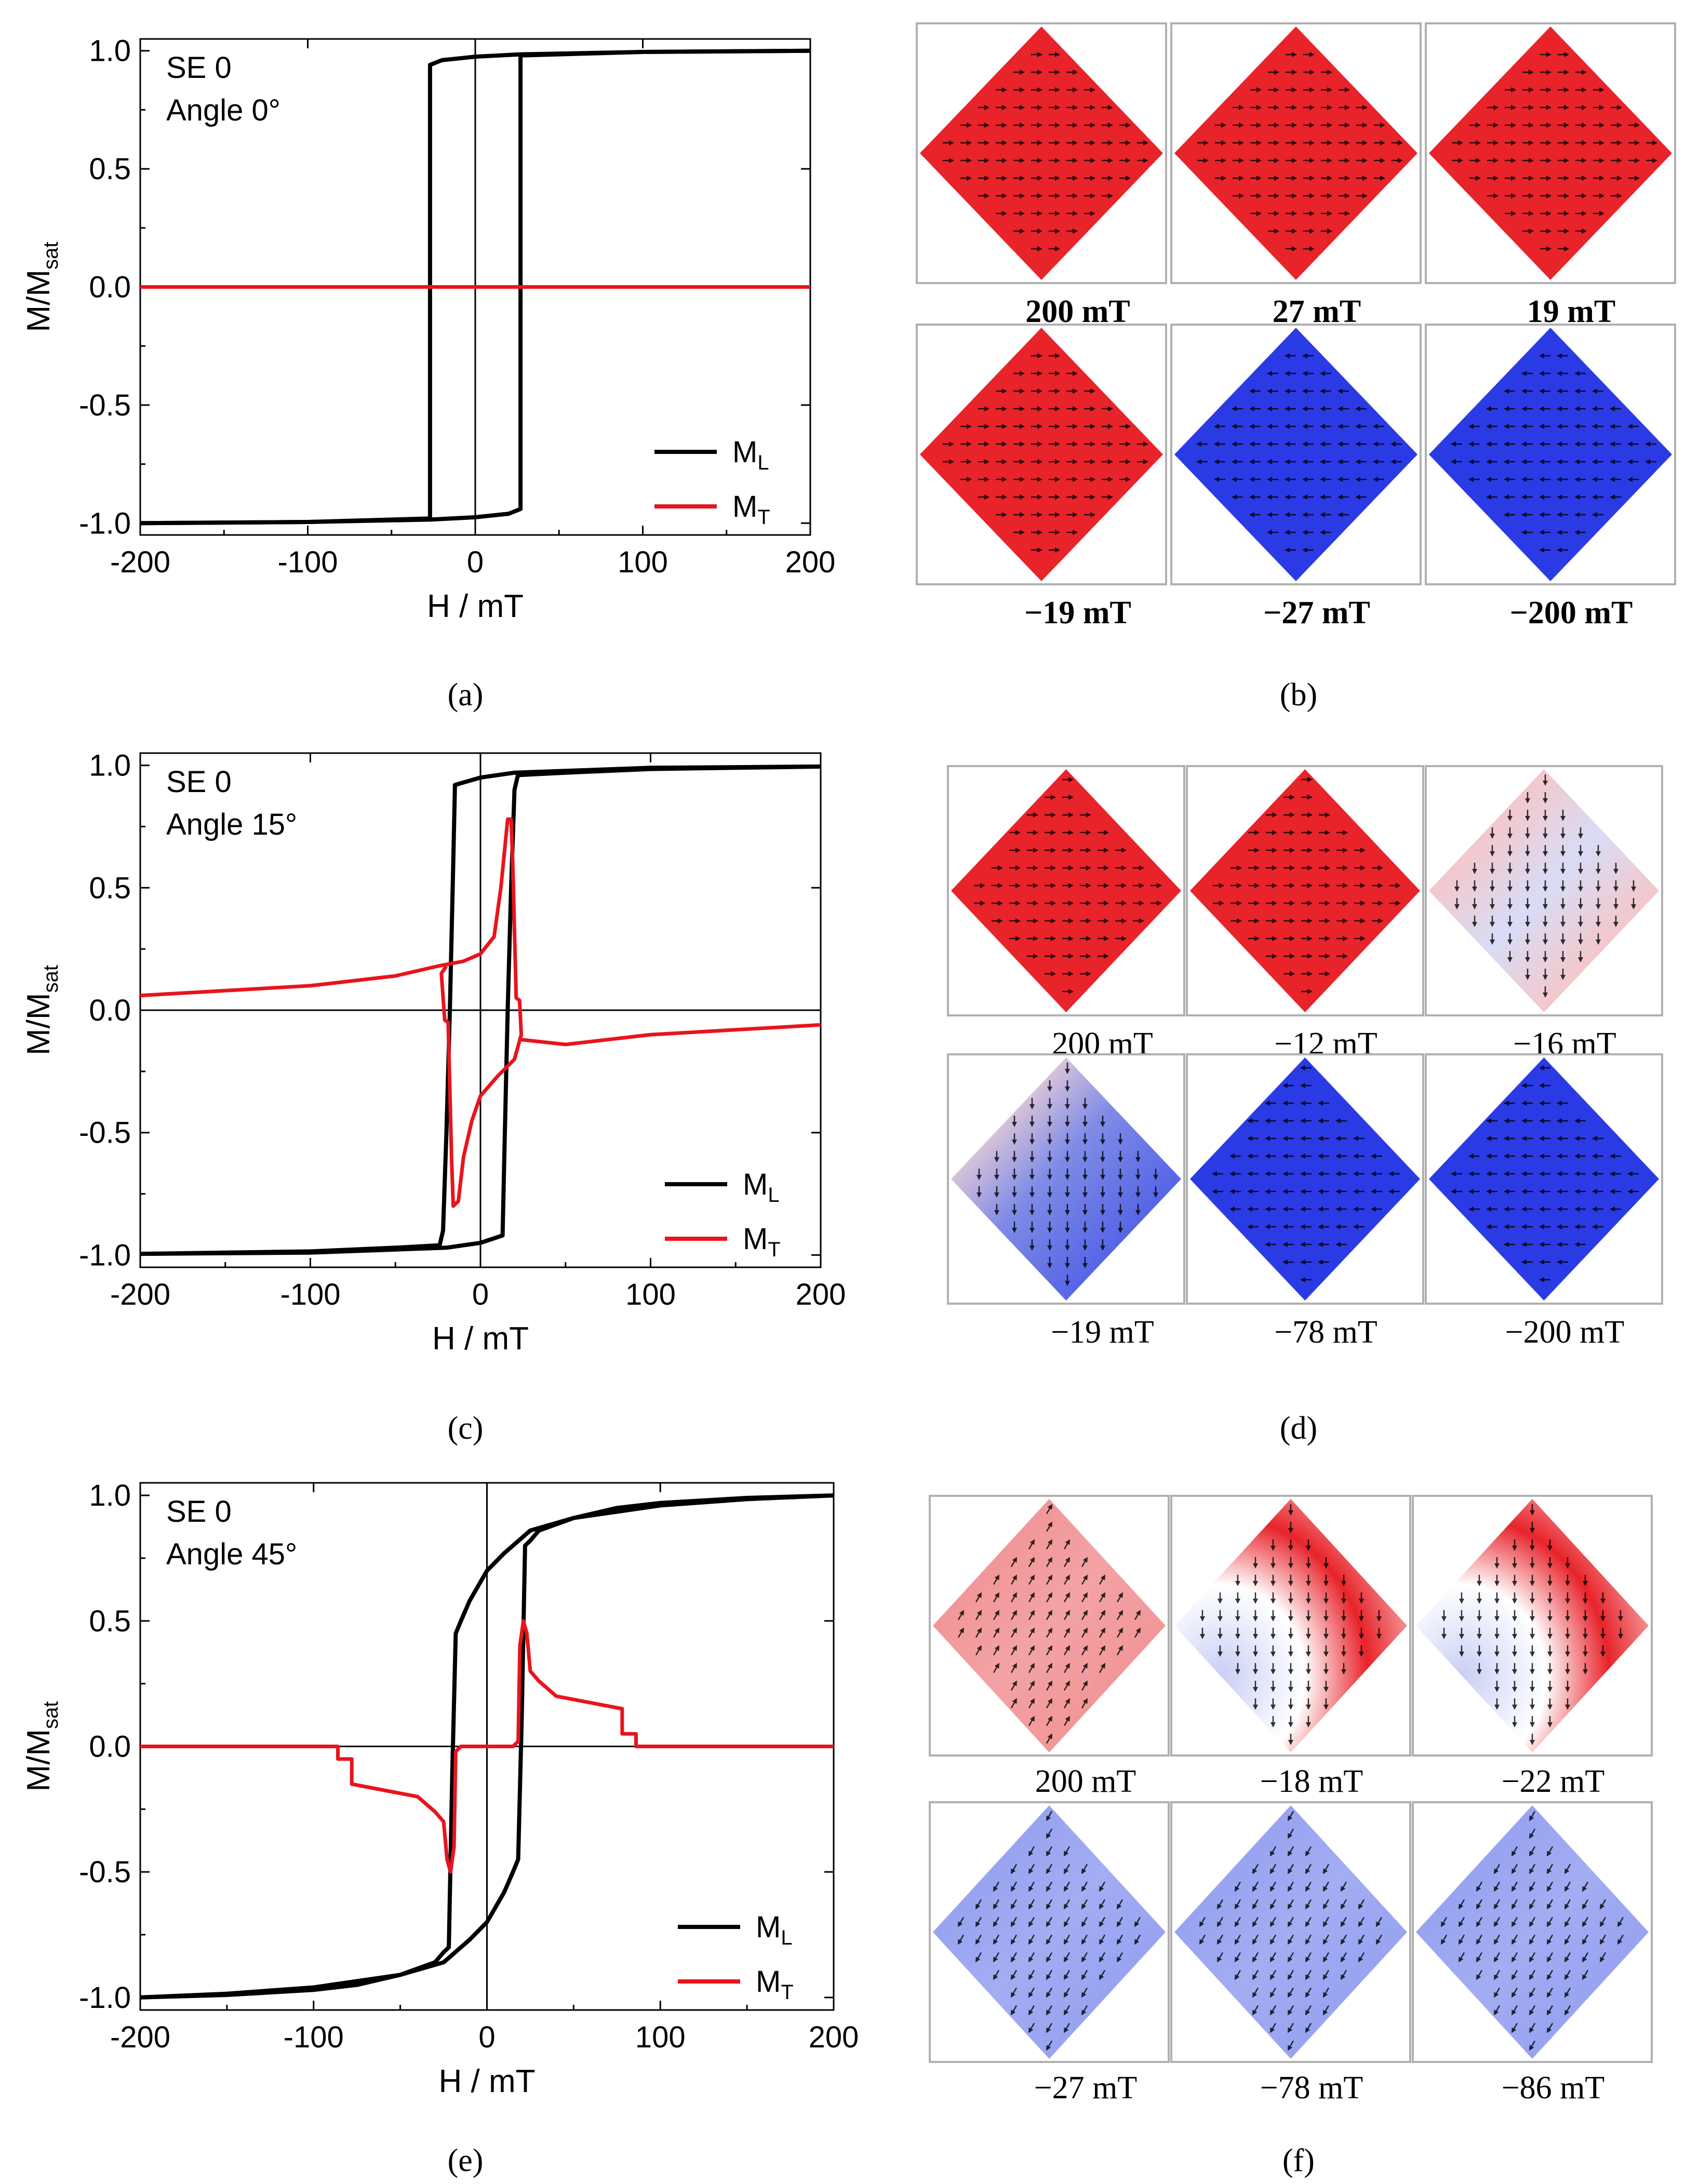 This screenshot has height=2184, width=1699. What do you see at coordinates (199, 782) in the screenshot?
I see `chart-annotation: SE 0` at bounding box center [199, 782].